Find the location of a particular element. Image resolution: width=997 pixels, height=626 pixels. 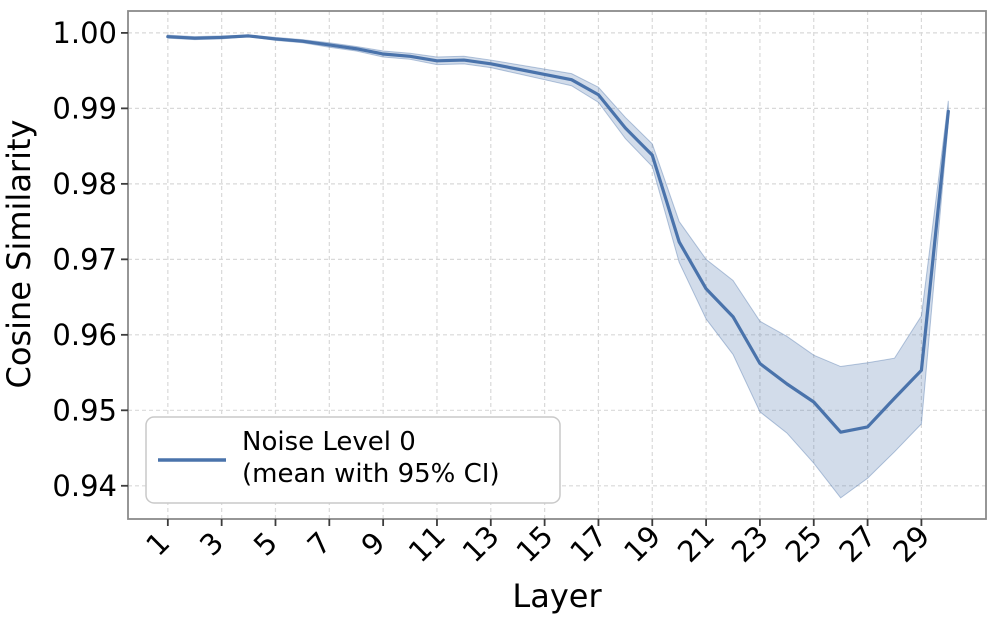

y-tick-label: 0.99 is located at coordinates (84, 108).